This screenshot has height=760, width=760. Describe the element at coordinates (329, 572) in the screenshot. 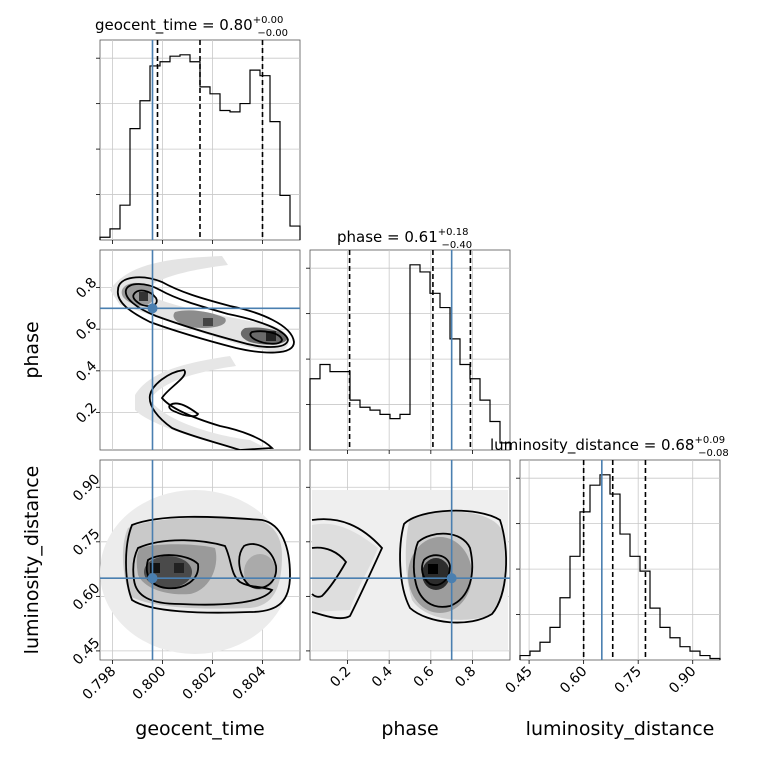

I see `contour-mid-left` at that location.